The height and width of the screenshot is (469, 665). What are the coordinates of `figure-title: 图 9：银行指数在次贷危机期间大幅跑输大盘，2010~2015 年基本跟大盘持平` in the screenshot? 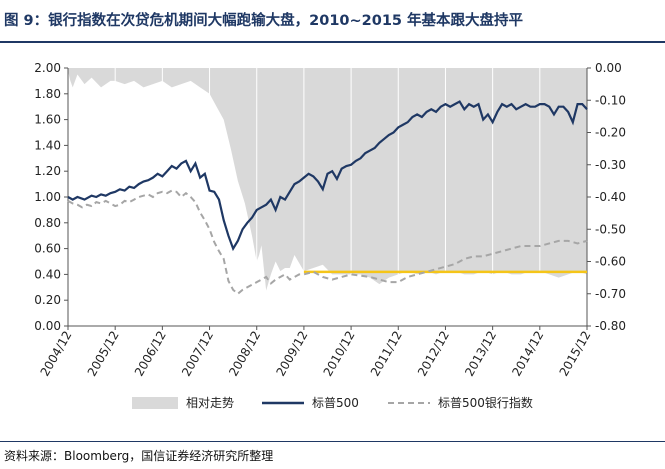 It's located at (264, 21).